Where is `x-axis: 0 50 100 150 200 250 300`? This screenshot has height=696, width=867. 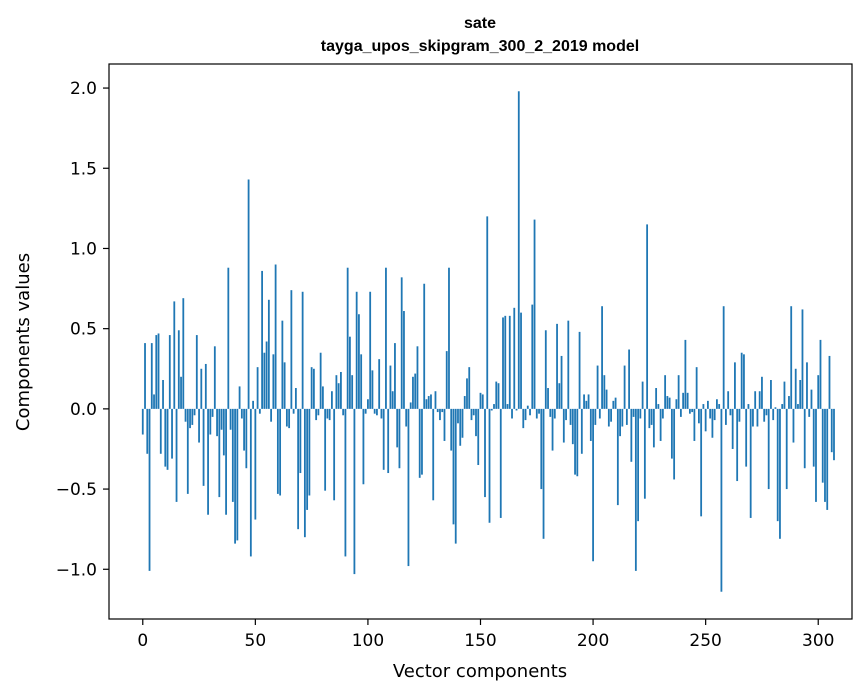 x-axis: 0 50 100 150 200 250 300 is located at coordinates (485, 635).